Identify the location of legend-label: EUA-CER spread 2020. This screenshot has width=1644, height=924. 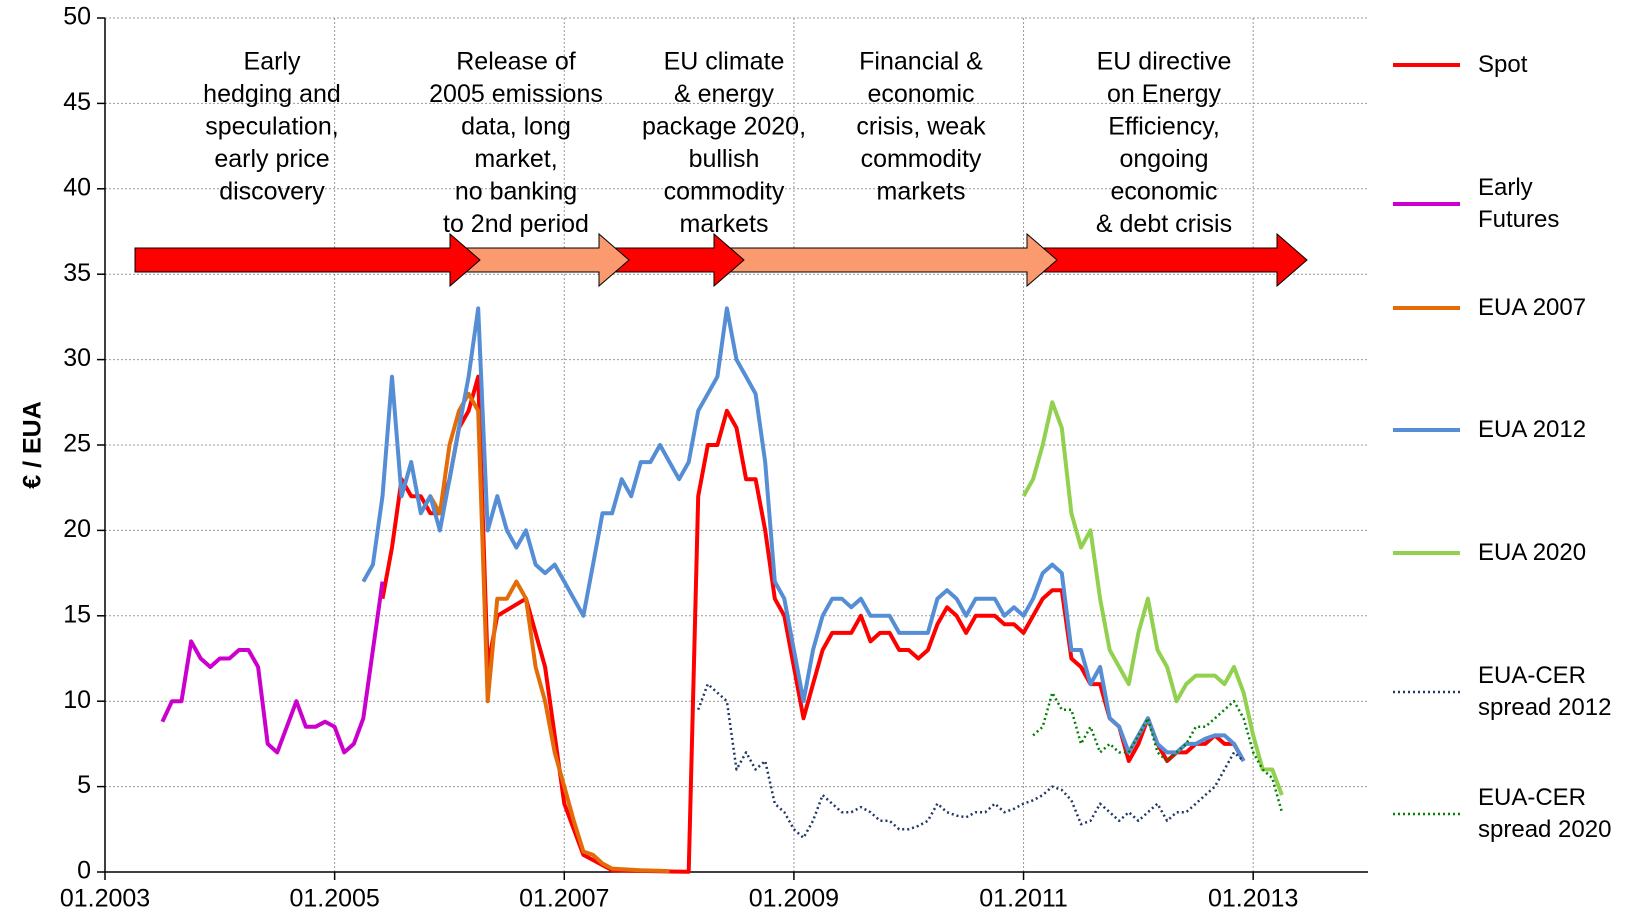
(1545, 813).